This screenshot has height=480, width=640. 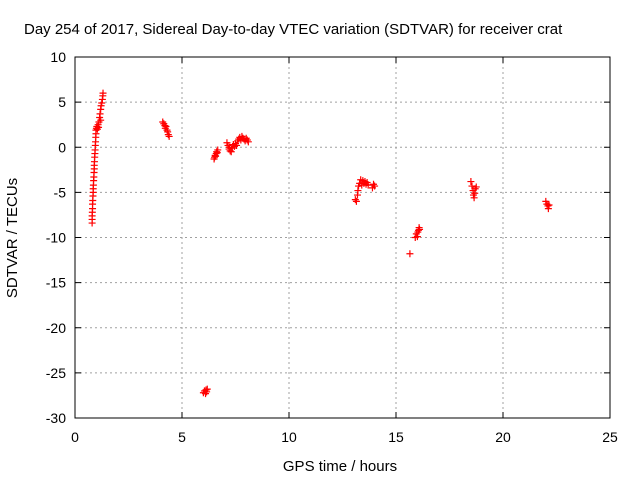 I want to click on y-tick-label: -25, so click(x=56, y=373).